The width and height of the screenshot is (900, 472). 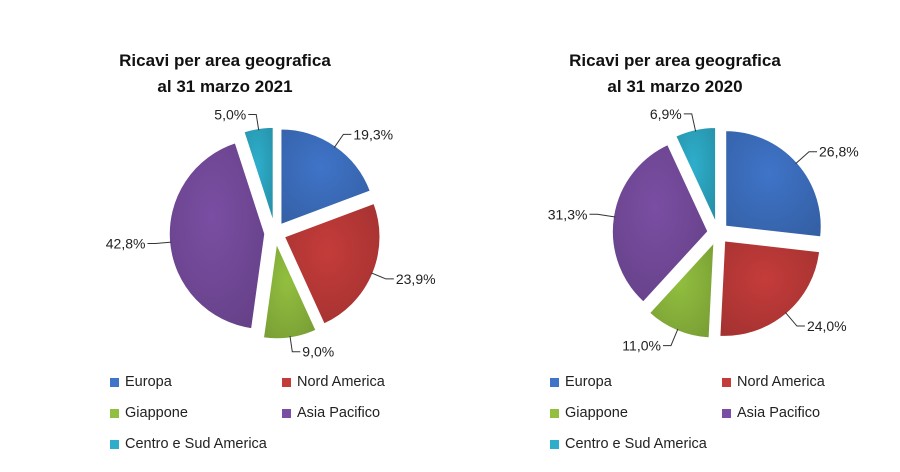 I want to click on data-label-europa: 19,3%, so click(x=373, y=134).